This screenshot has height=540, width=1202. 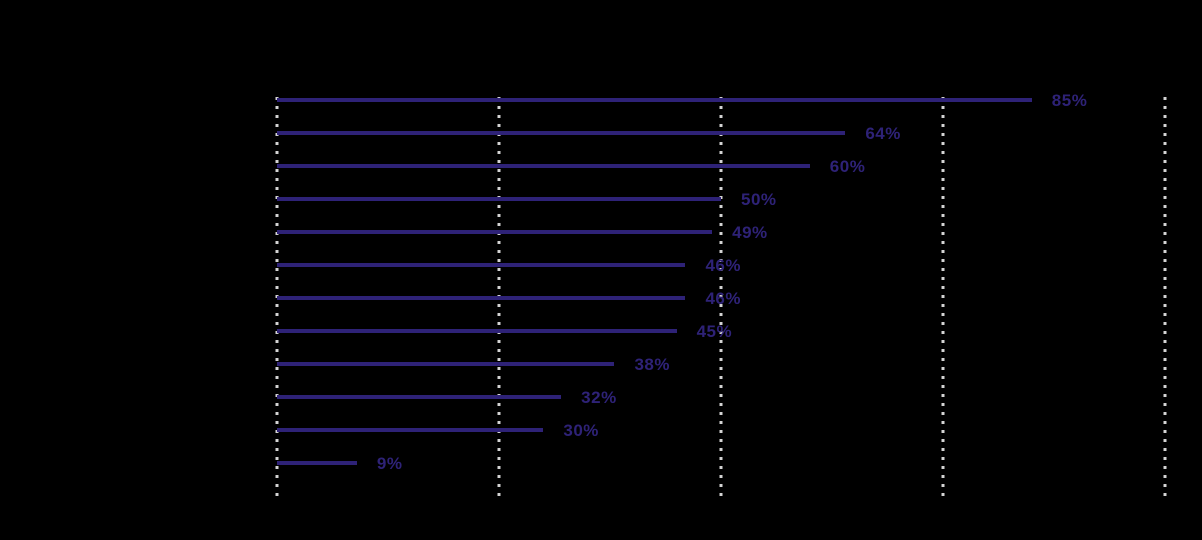 I want to click on bar-row: 9%, so click(x=721, y=463).